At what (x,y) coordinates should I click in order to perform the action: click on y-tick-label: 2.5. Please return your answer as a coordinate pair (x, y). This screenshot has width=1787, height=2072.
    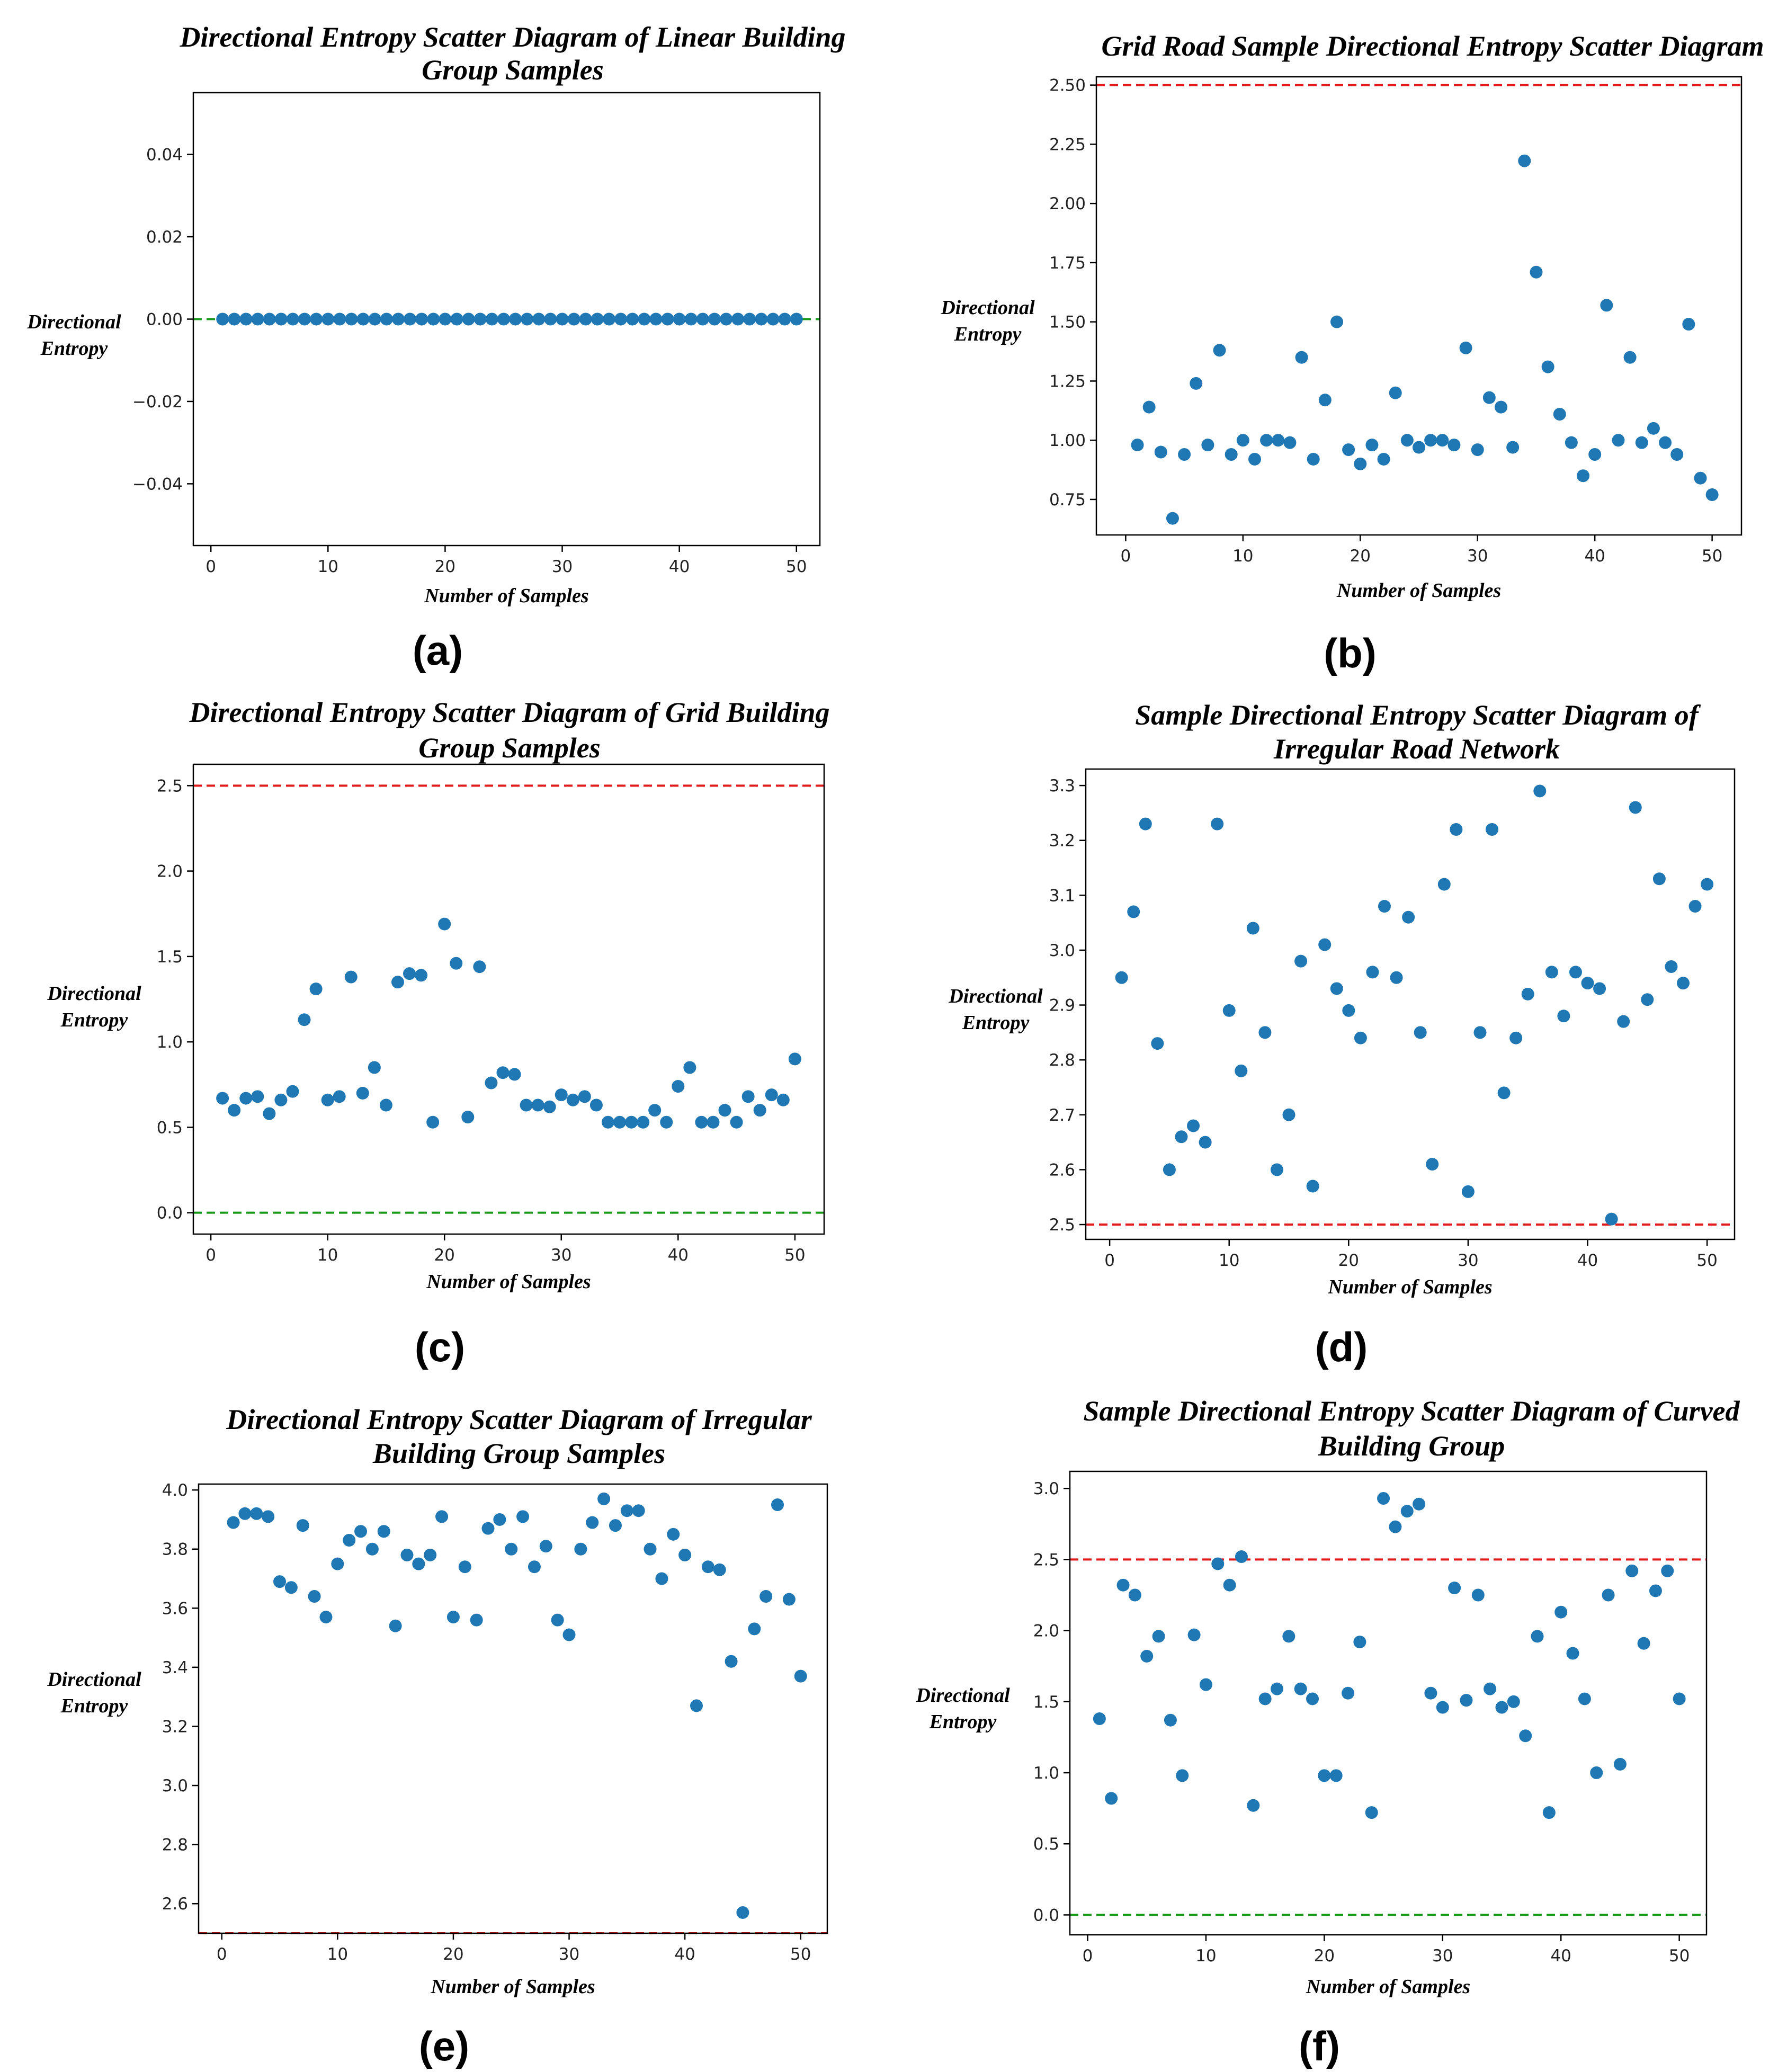
    Looking at the image, I should click on (170, 786).